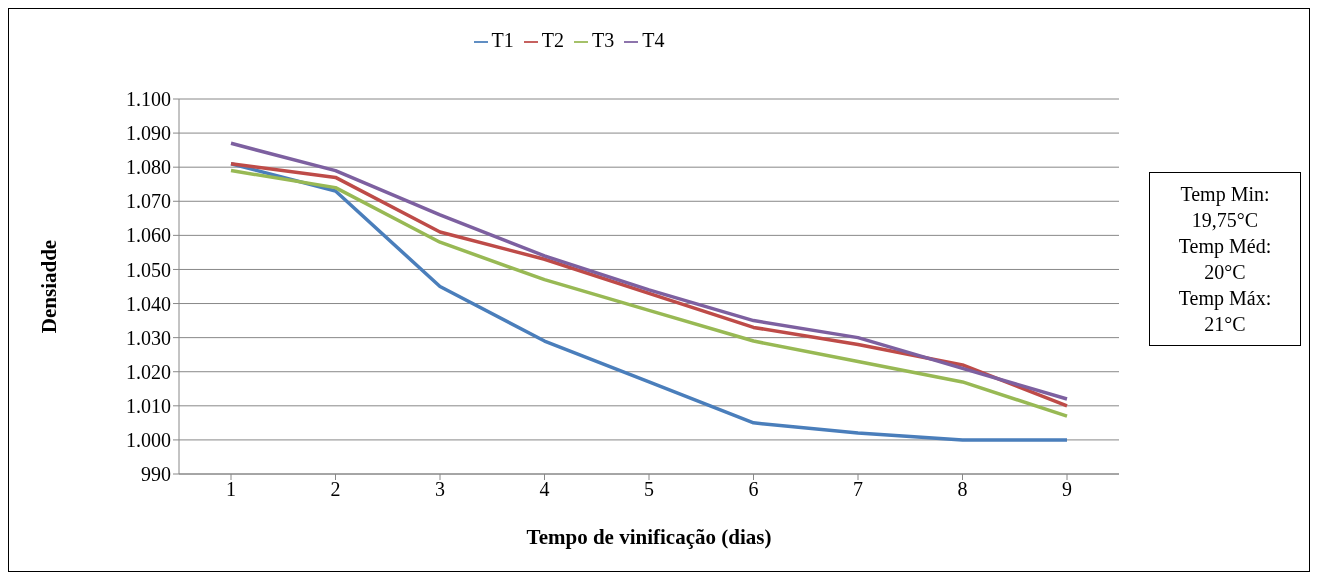 Image resolution: width=1318 pixels, height=581 pixels. I want to click on x-axis-title: Tempo de vinificação (dias), so click(649, 537).